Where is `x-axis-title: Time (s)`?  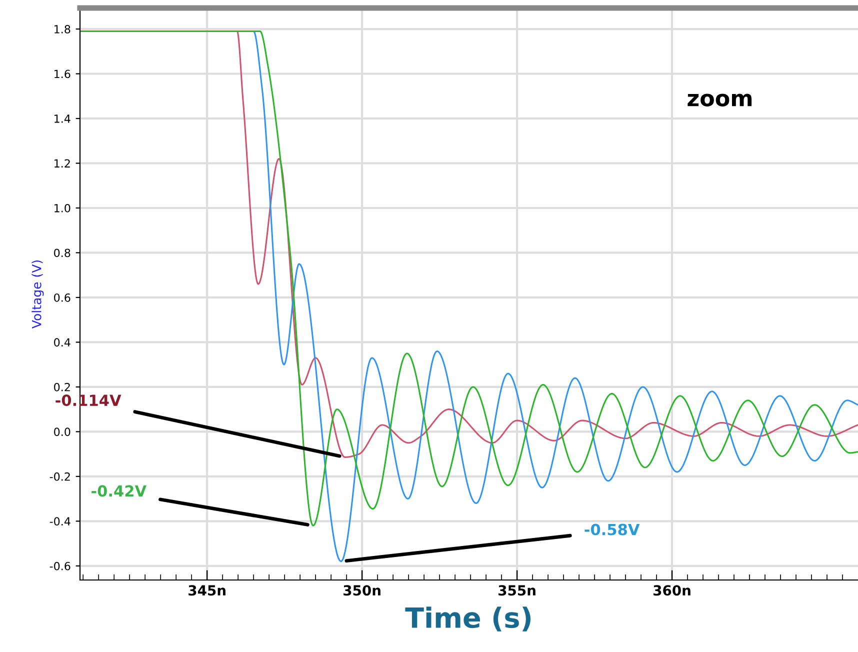
x-axis-title: Time (s) is located at coordinates (468, 619).